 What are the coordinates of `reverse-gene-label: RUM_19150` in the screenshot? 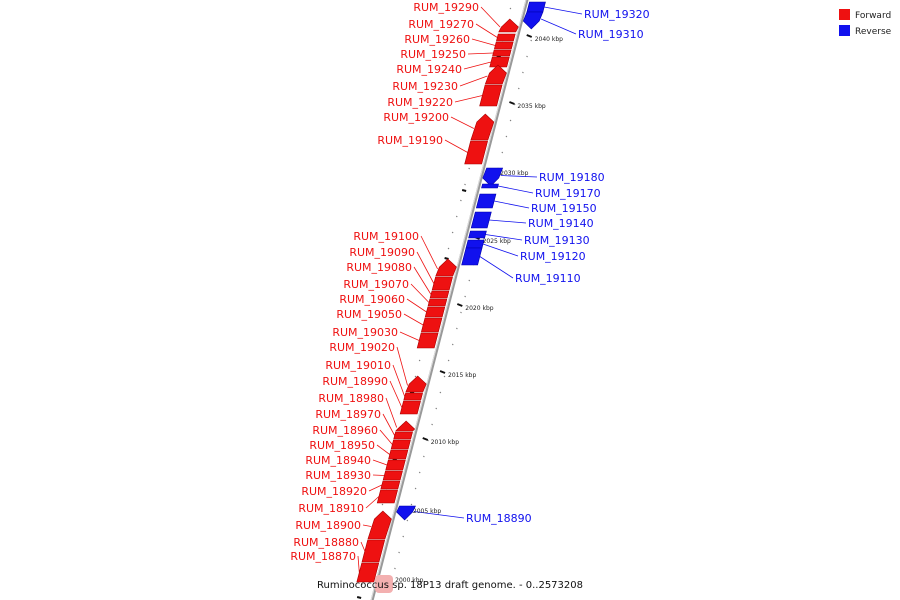 It's located at (564, 208).